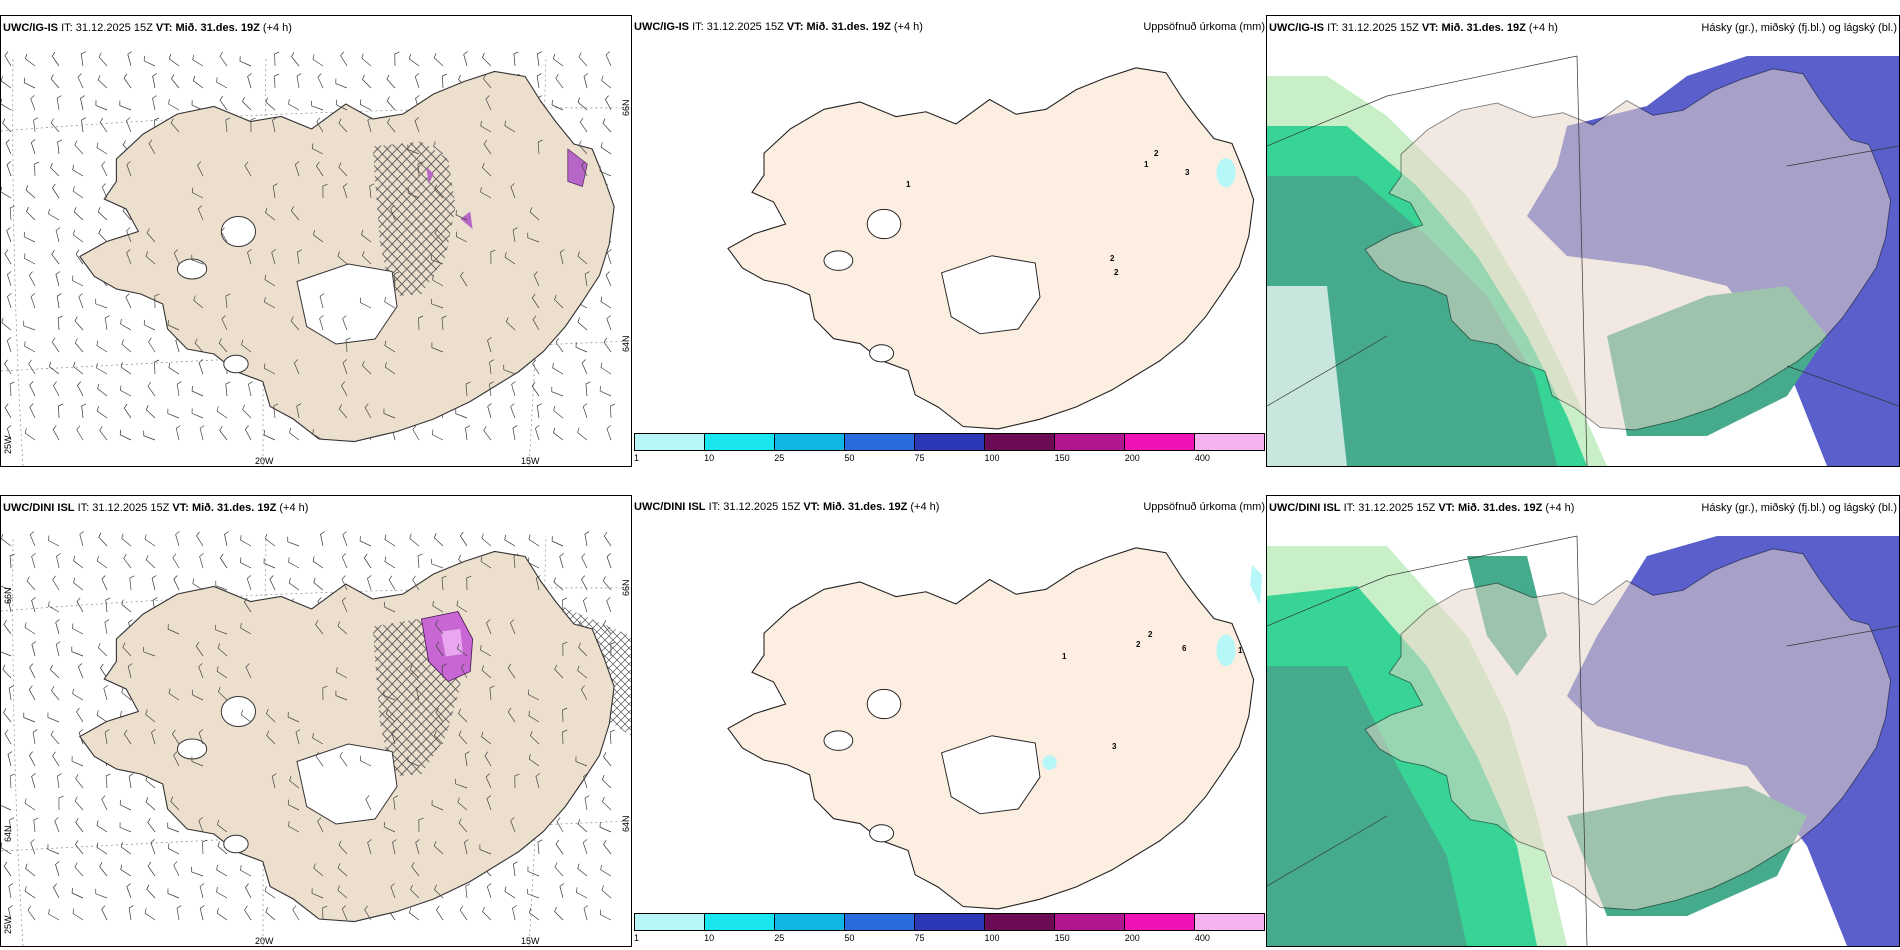  What do you see at coordinates (949, 922) in the screenshot?
I see `precip-colorbar` at bounding box center [949, 922].